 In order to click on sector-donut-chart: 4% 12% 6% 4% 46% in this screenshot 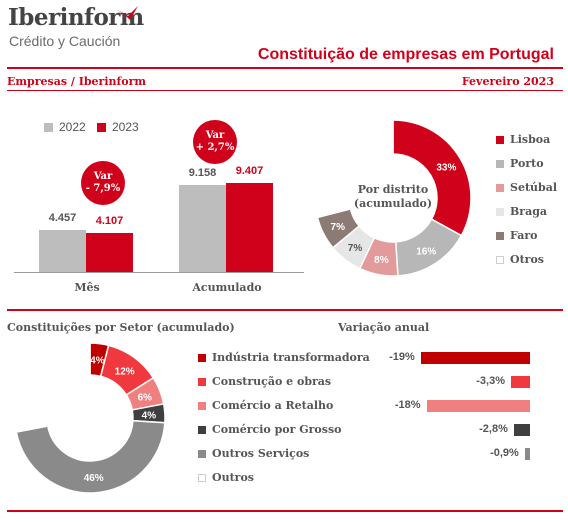, I will do `click(90, 418)`.